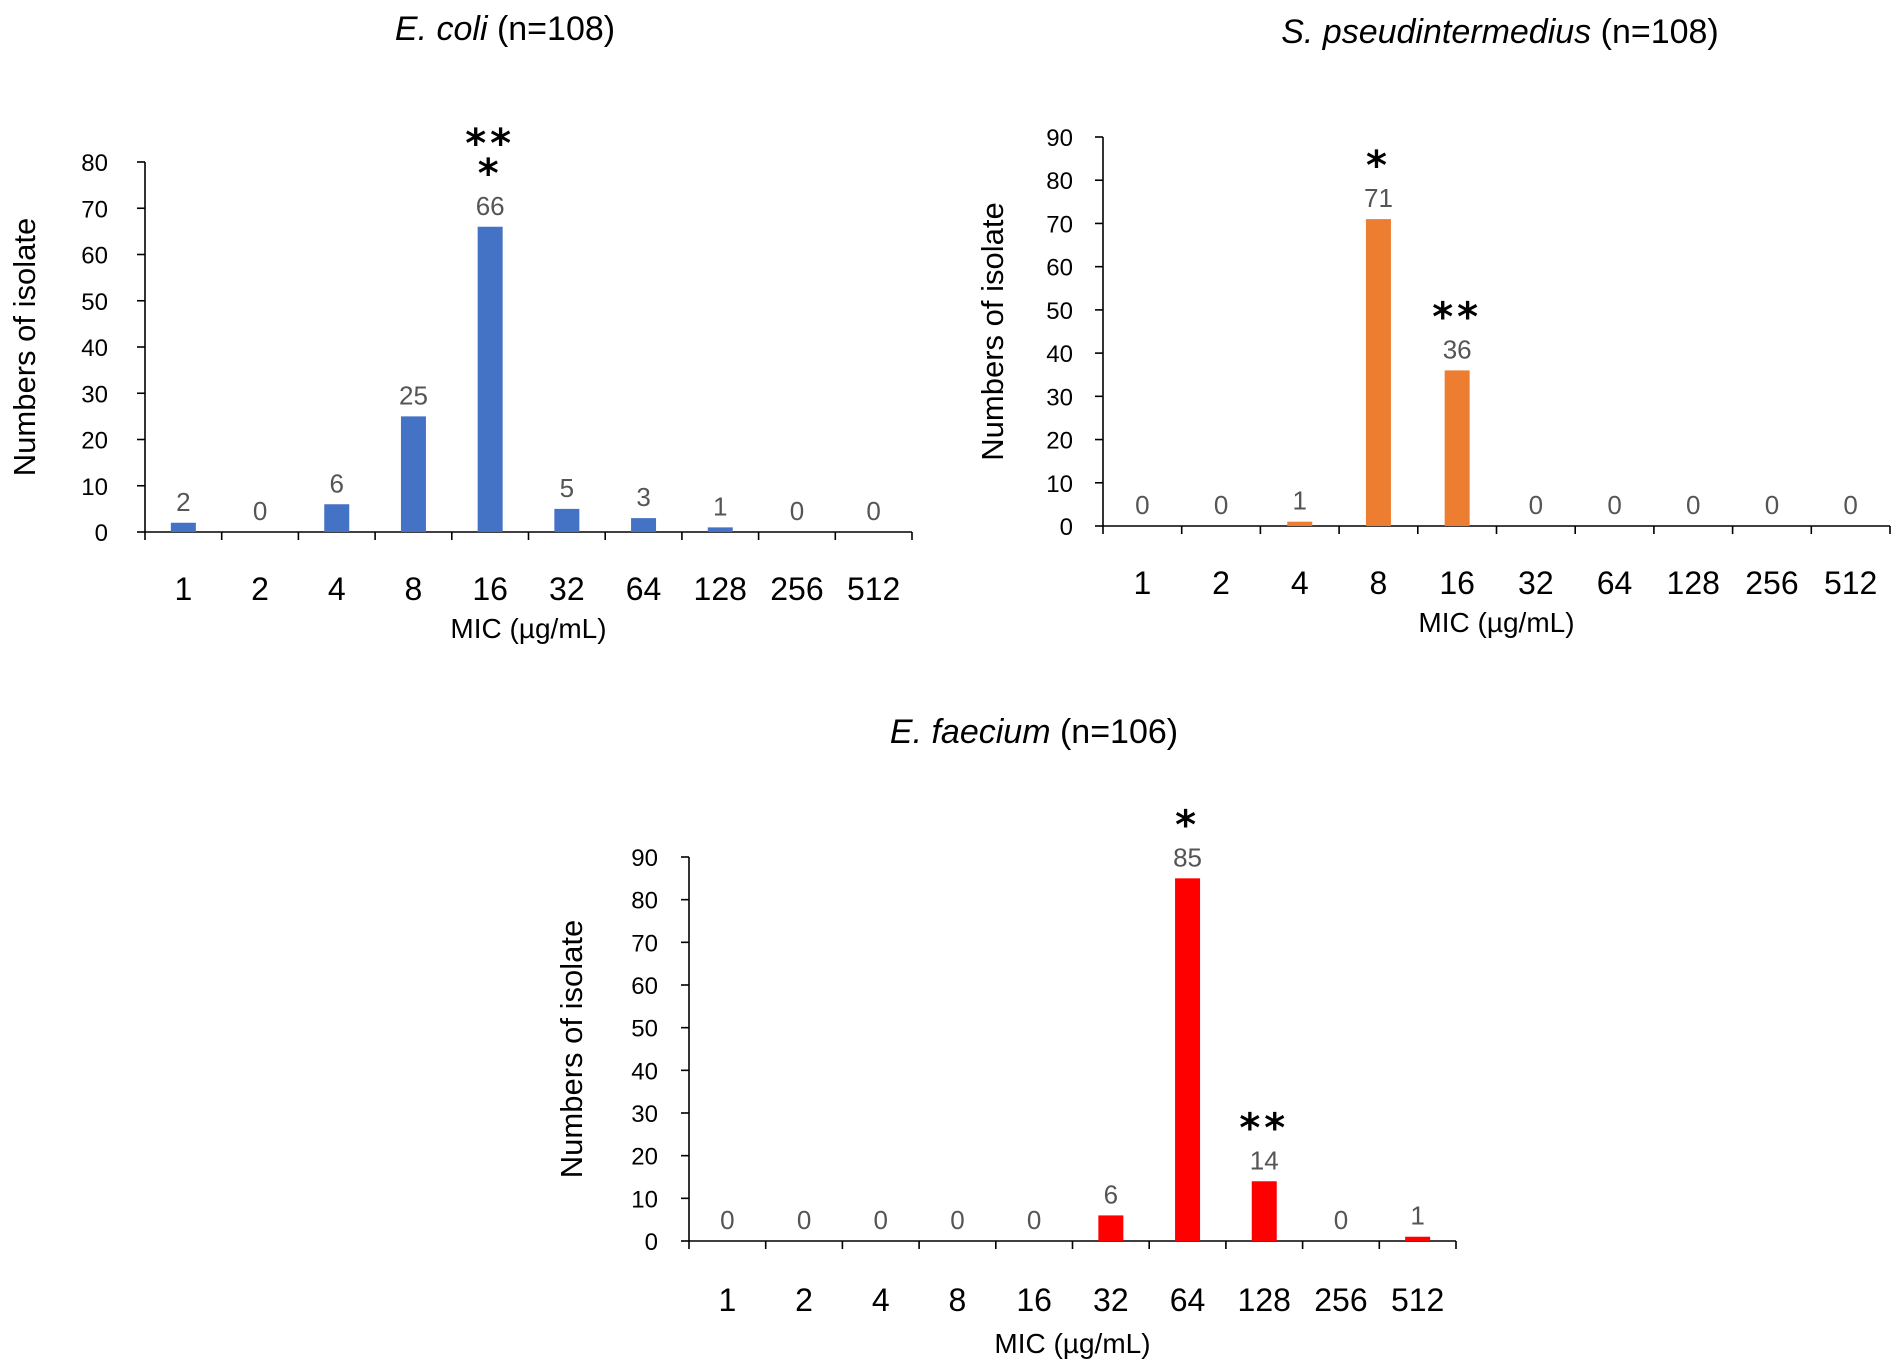  Describe the element at coordinates (1111, 1194) in the screenshot. I see `data-label: 6` at that location.